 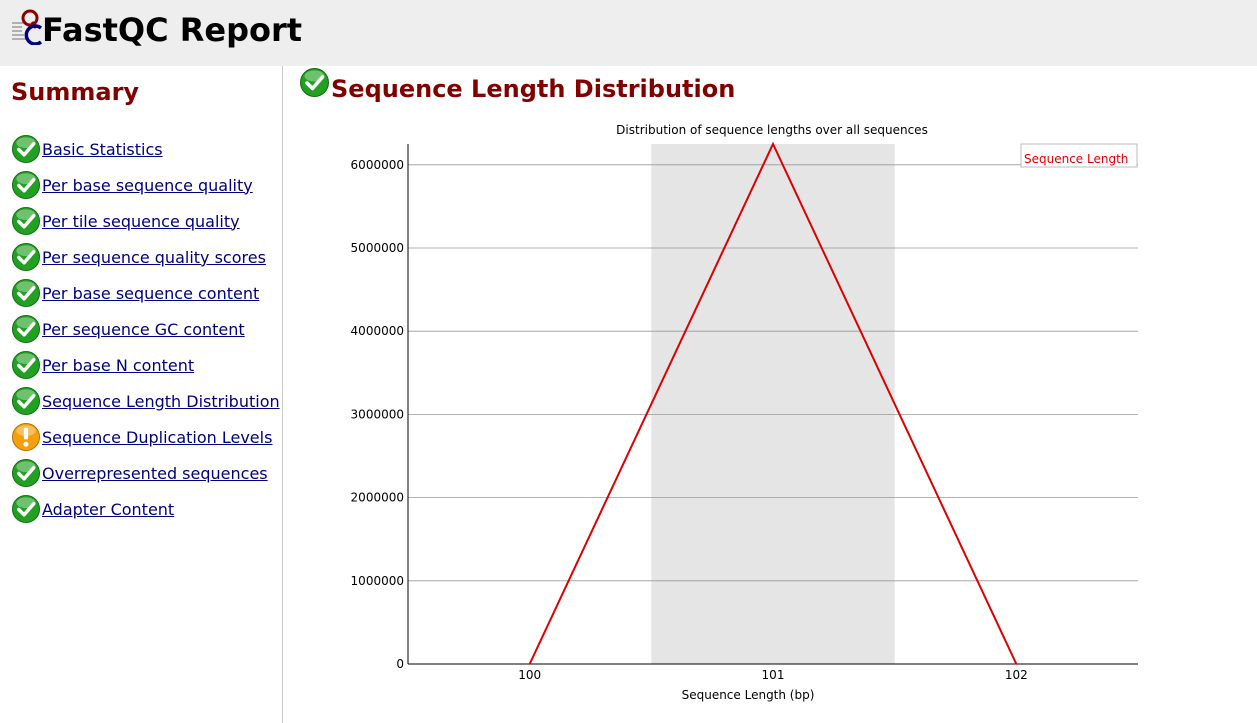 I want to click on y-tick-label: 1000000, so click(x=377, y=581).